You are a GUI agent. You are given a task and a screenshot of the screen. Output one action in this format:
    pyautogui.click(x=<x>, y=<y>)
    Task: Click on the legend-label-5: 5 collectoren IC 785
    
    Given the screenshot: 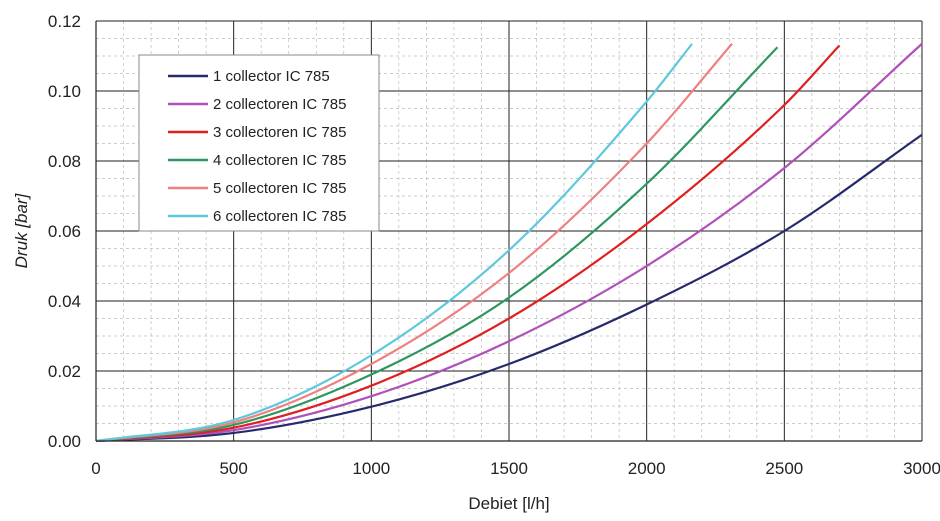 What is the action you would take?
    pyautogui.click(x=279, y=188)
    